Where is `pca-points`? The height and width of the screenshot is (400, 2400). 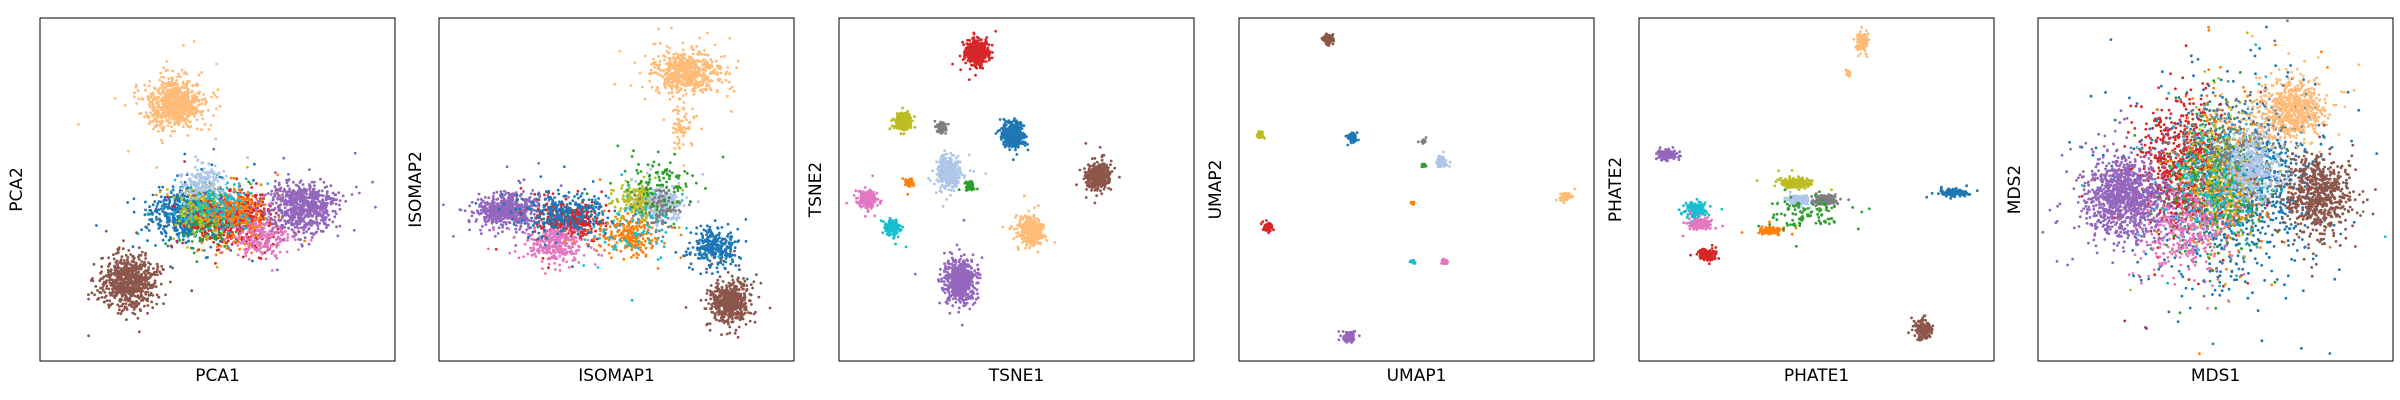
pca-points is located at coordinates (227, 189).